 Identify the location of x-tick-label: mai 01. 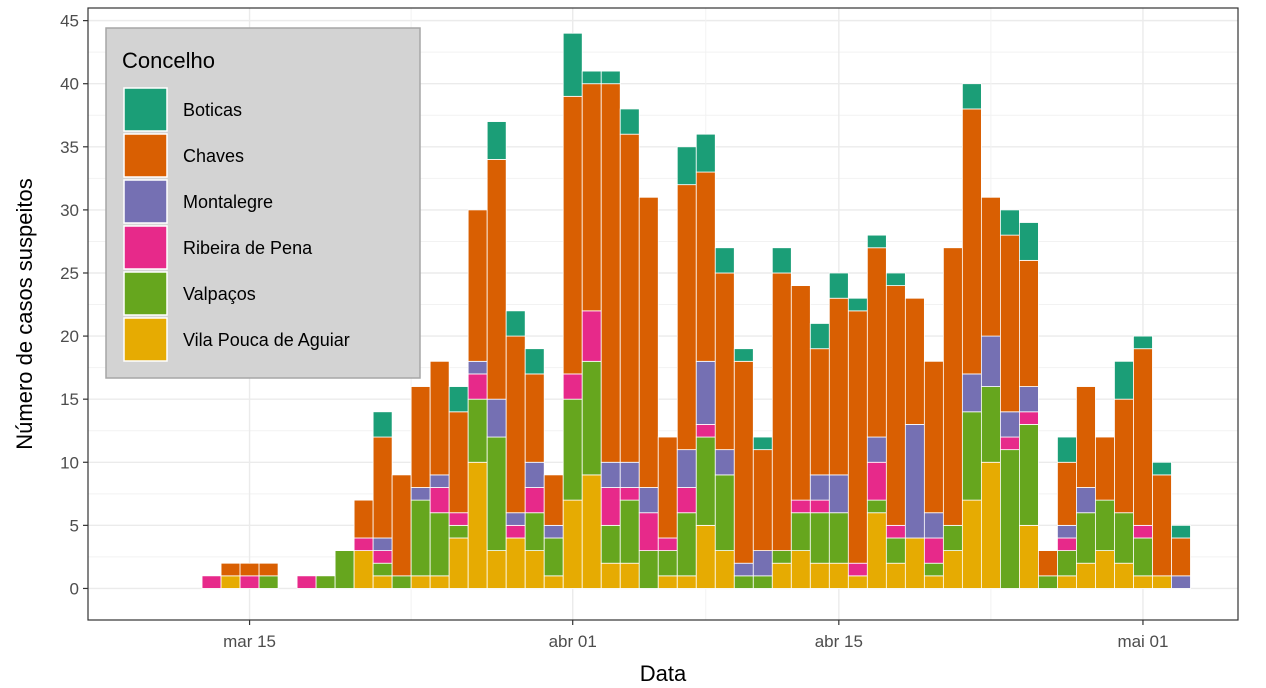
(1142, 641).